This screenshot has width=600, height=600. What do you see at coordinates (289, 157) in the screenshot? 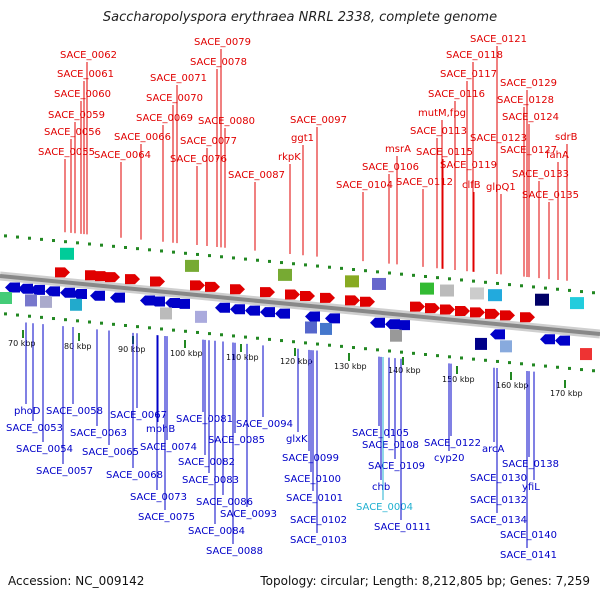
I see `forward-gene-label: rkpK` at bounding box center [289, 157].